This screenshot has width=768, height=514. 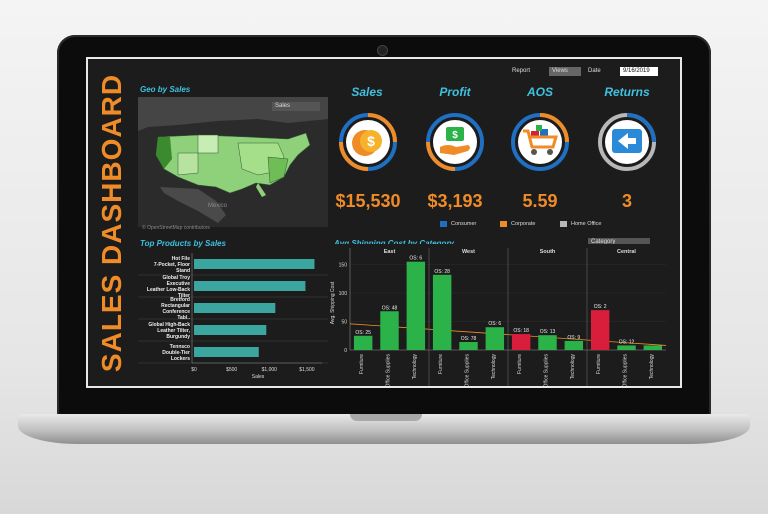 I want to click on legend-swatch-consumer, so click(x=443, y=224).